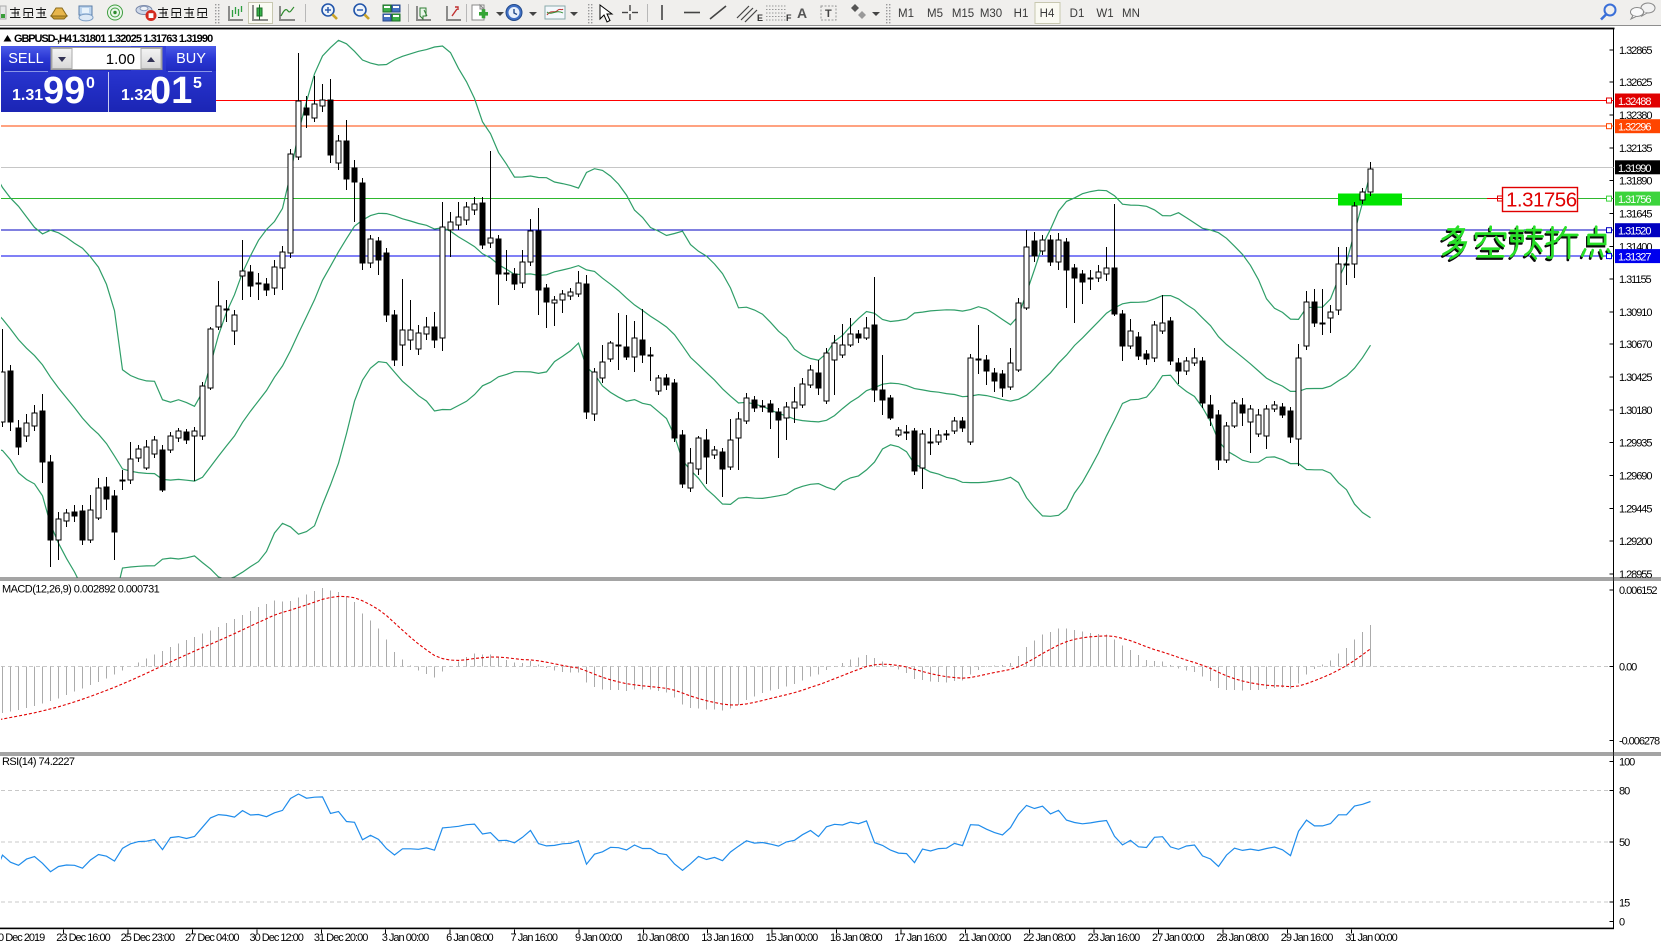 The image size is (1661, 947). Describe the element at coordinates (1635, 444) in the screenshot. I see `svg-text: 1.29935` at that location.